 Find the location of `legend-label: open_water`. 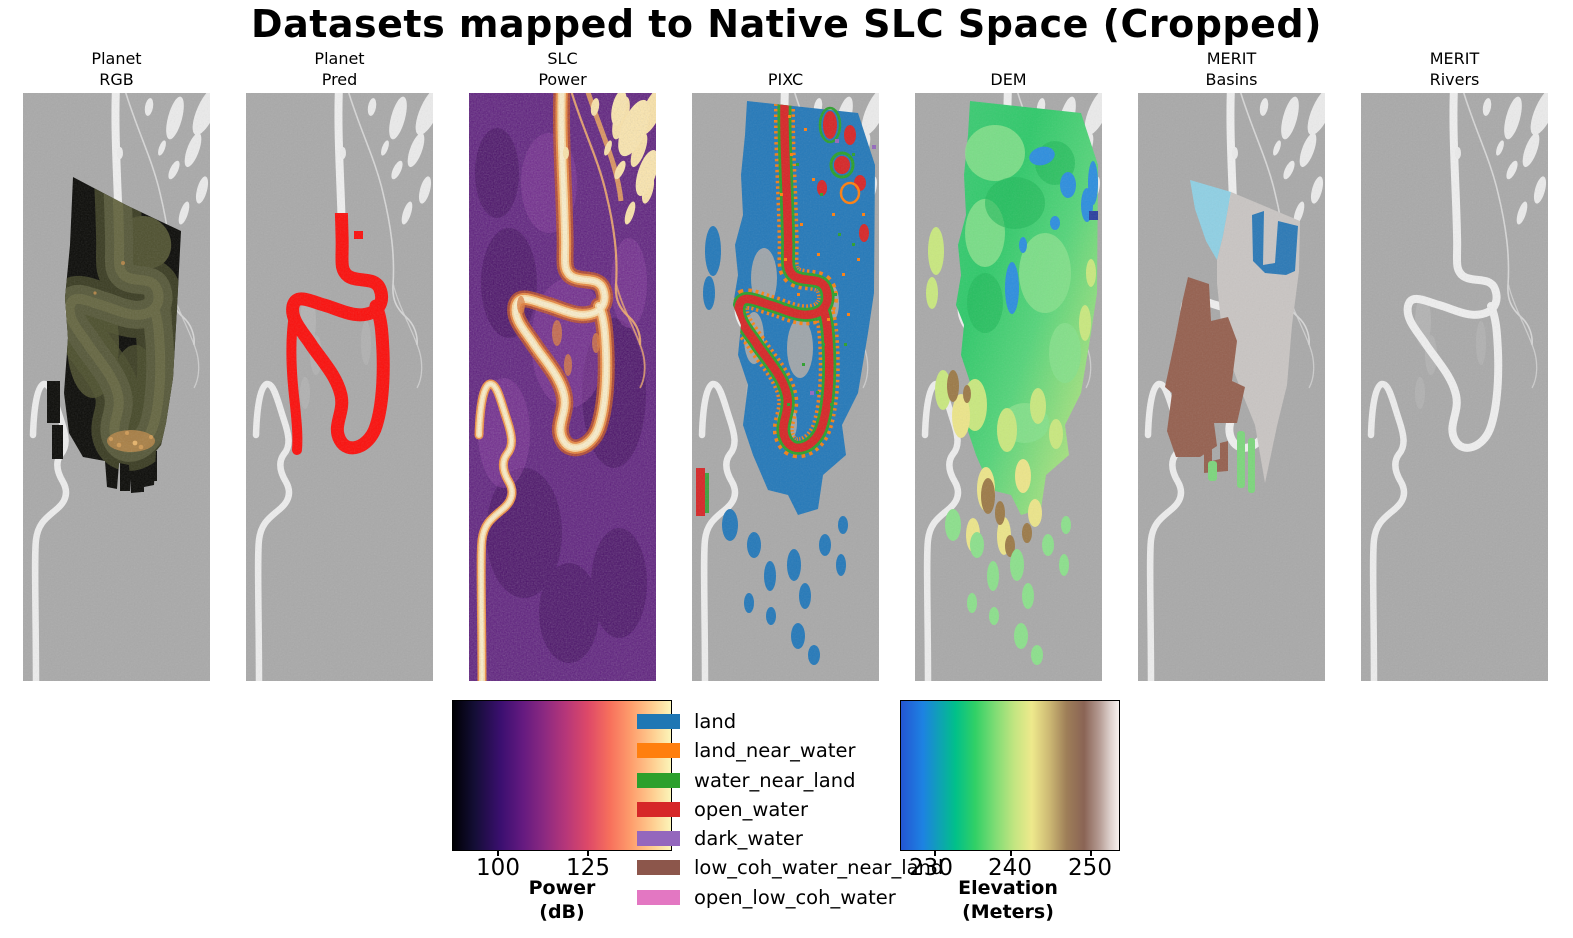

legend-label: open_water is located at coordinates (751, 809).